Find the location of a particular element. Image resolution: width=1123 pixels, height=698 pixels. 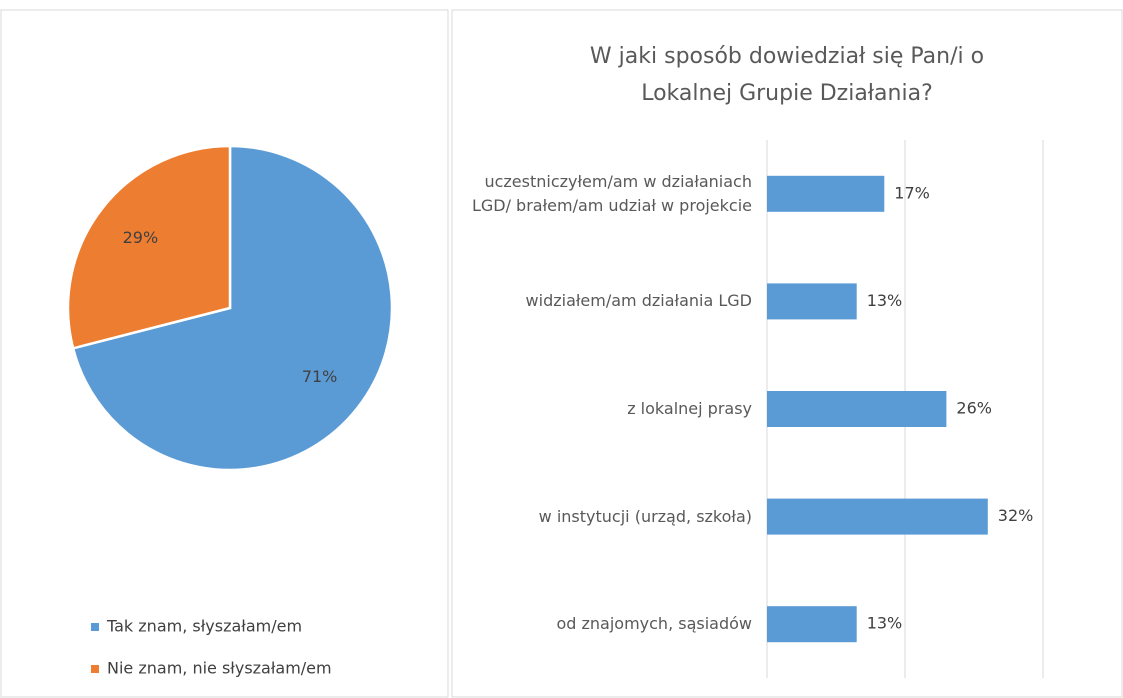

y-tick-label: z lokalnej prasy is located at coordinates (689, 408).